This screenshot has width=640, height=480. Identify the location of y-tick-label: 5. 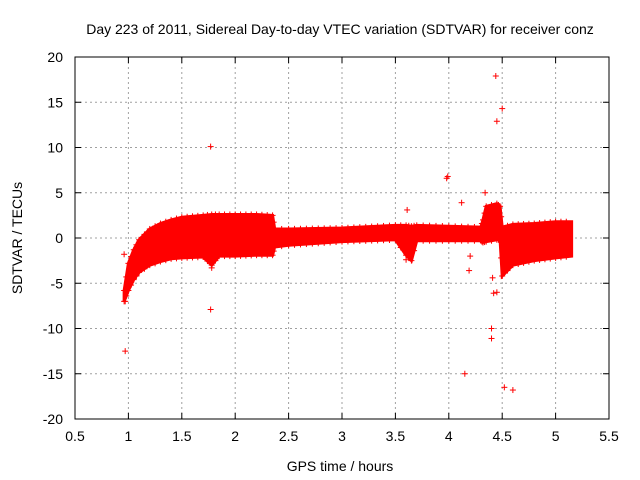
(59, 193).